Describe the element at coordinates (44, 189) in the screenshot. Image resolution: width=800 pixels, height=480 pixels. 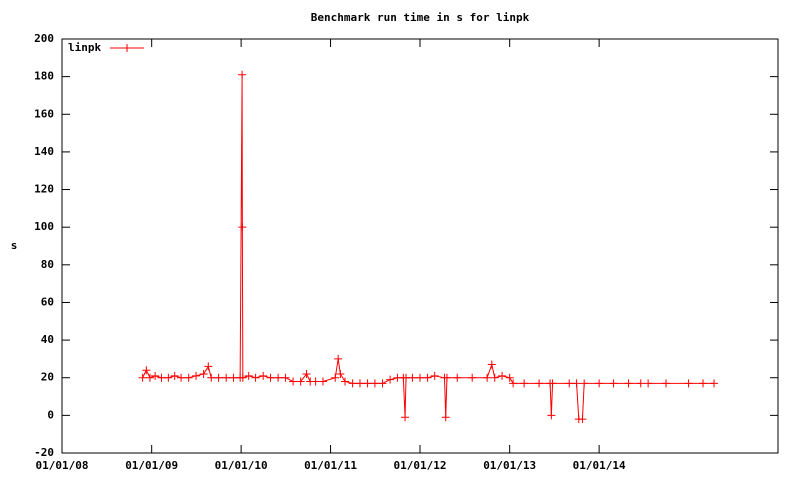
I see `y-tick-label: 120` at that location.